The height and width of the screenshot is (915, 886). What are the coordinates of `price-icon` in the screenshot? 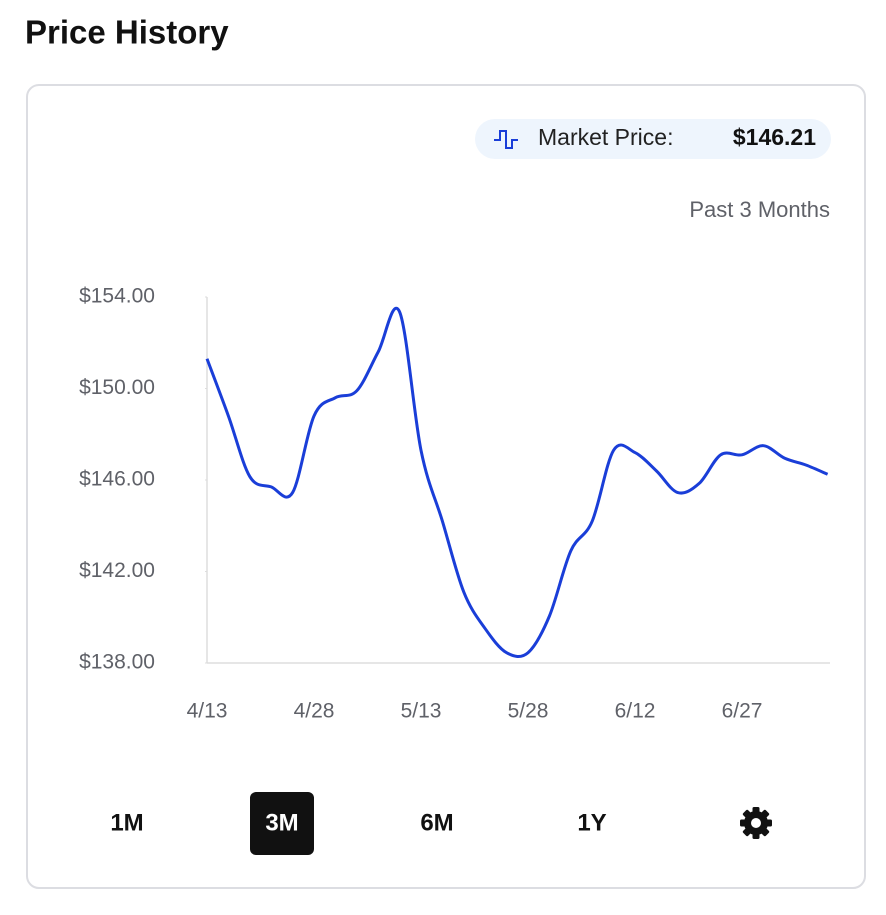 It's located at (506, 139).